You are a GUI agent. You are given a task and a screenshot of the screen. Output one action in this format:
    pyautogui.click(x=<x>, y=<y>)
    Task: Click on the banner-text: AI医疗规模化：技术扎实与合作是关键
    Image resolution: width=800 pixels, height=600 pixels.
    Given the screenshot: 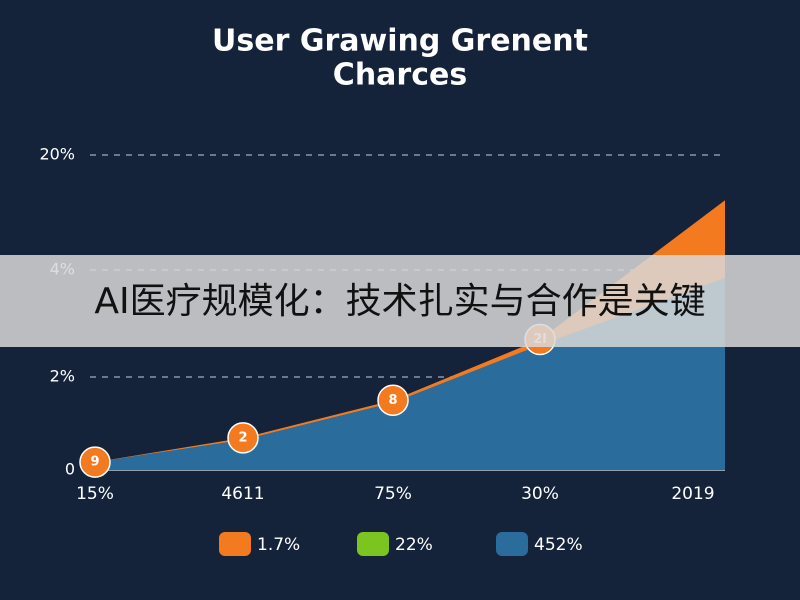 What is the action you would take?
    pyautogui.click(x=399, y=301)
    